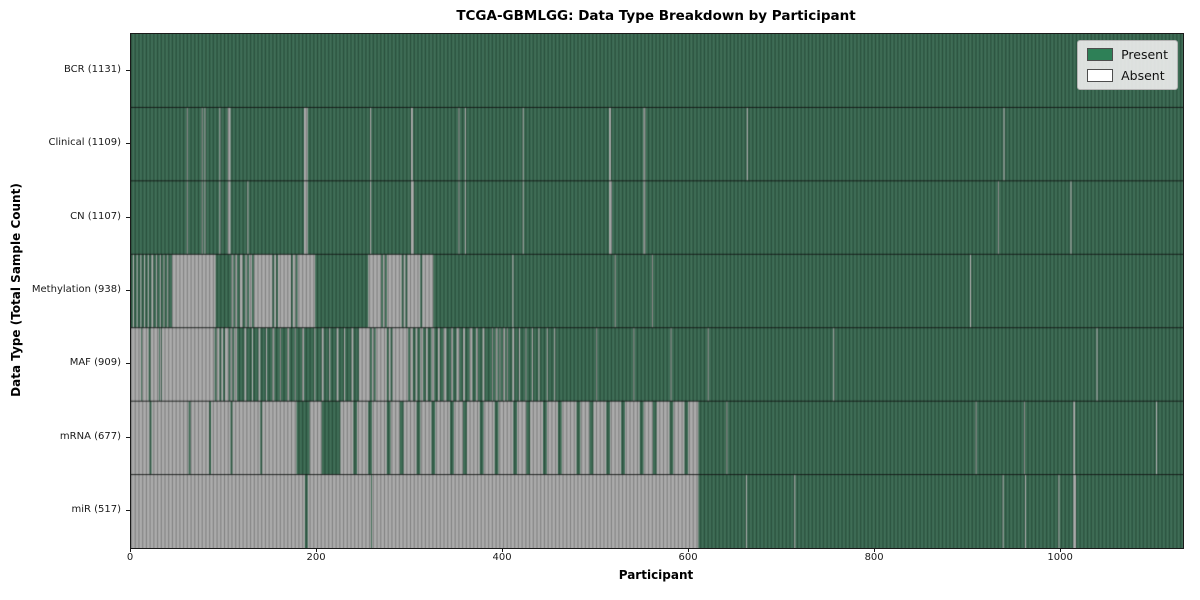  I want to click on legend: Present Absent, so click(1127, 65).